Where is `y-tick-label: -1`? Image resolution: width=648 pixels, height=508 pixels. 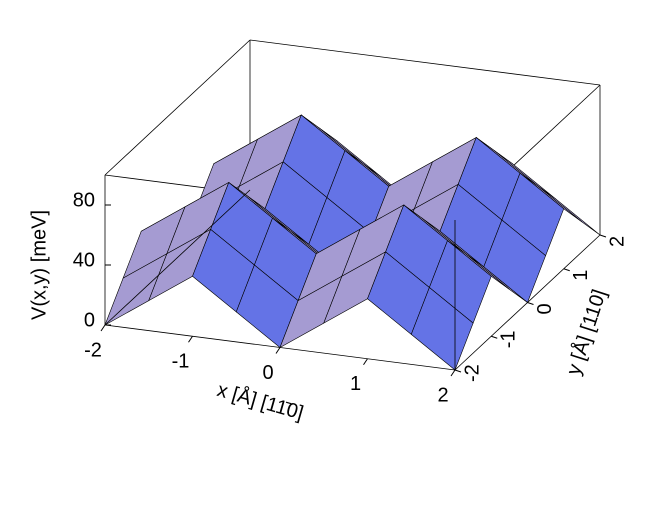
y-tick-label: -1 is located at coordinates (509, 339).